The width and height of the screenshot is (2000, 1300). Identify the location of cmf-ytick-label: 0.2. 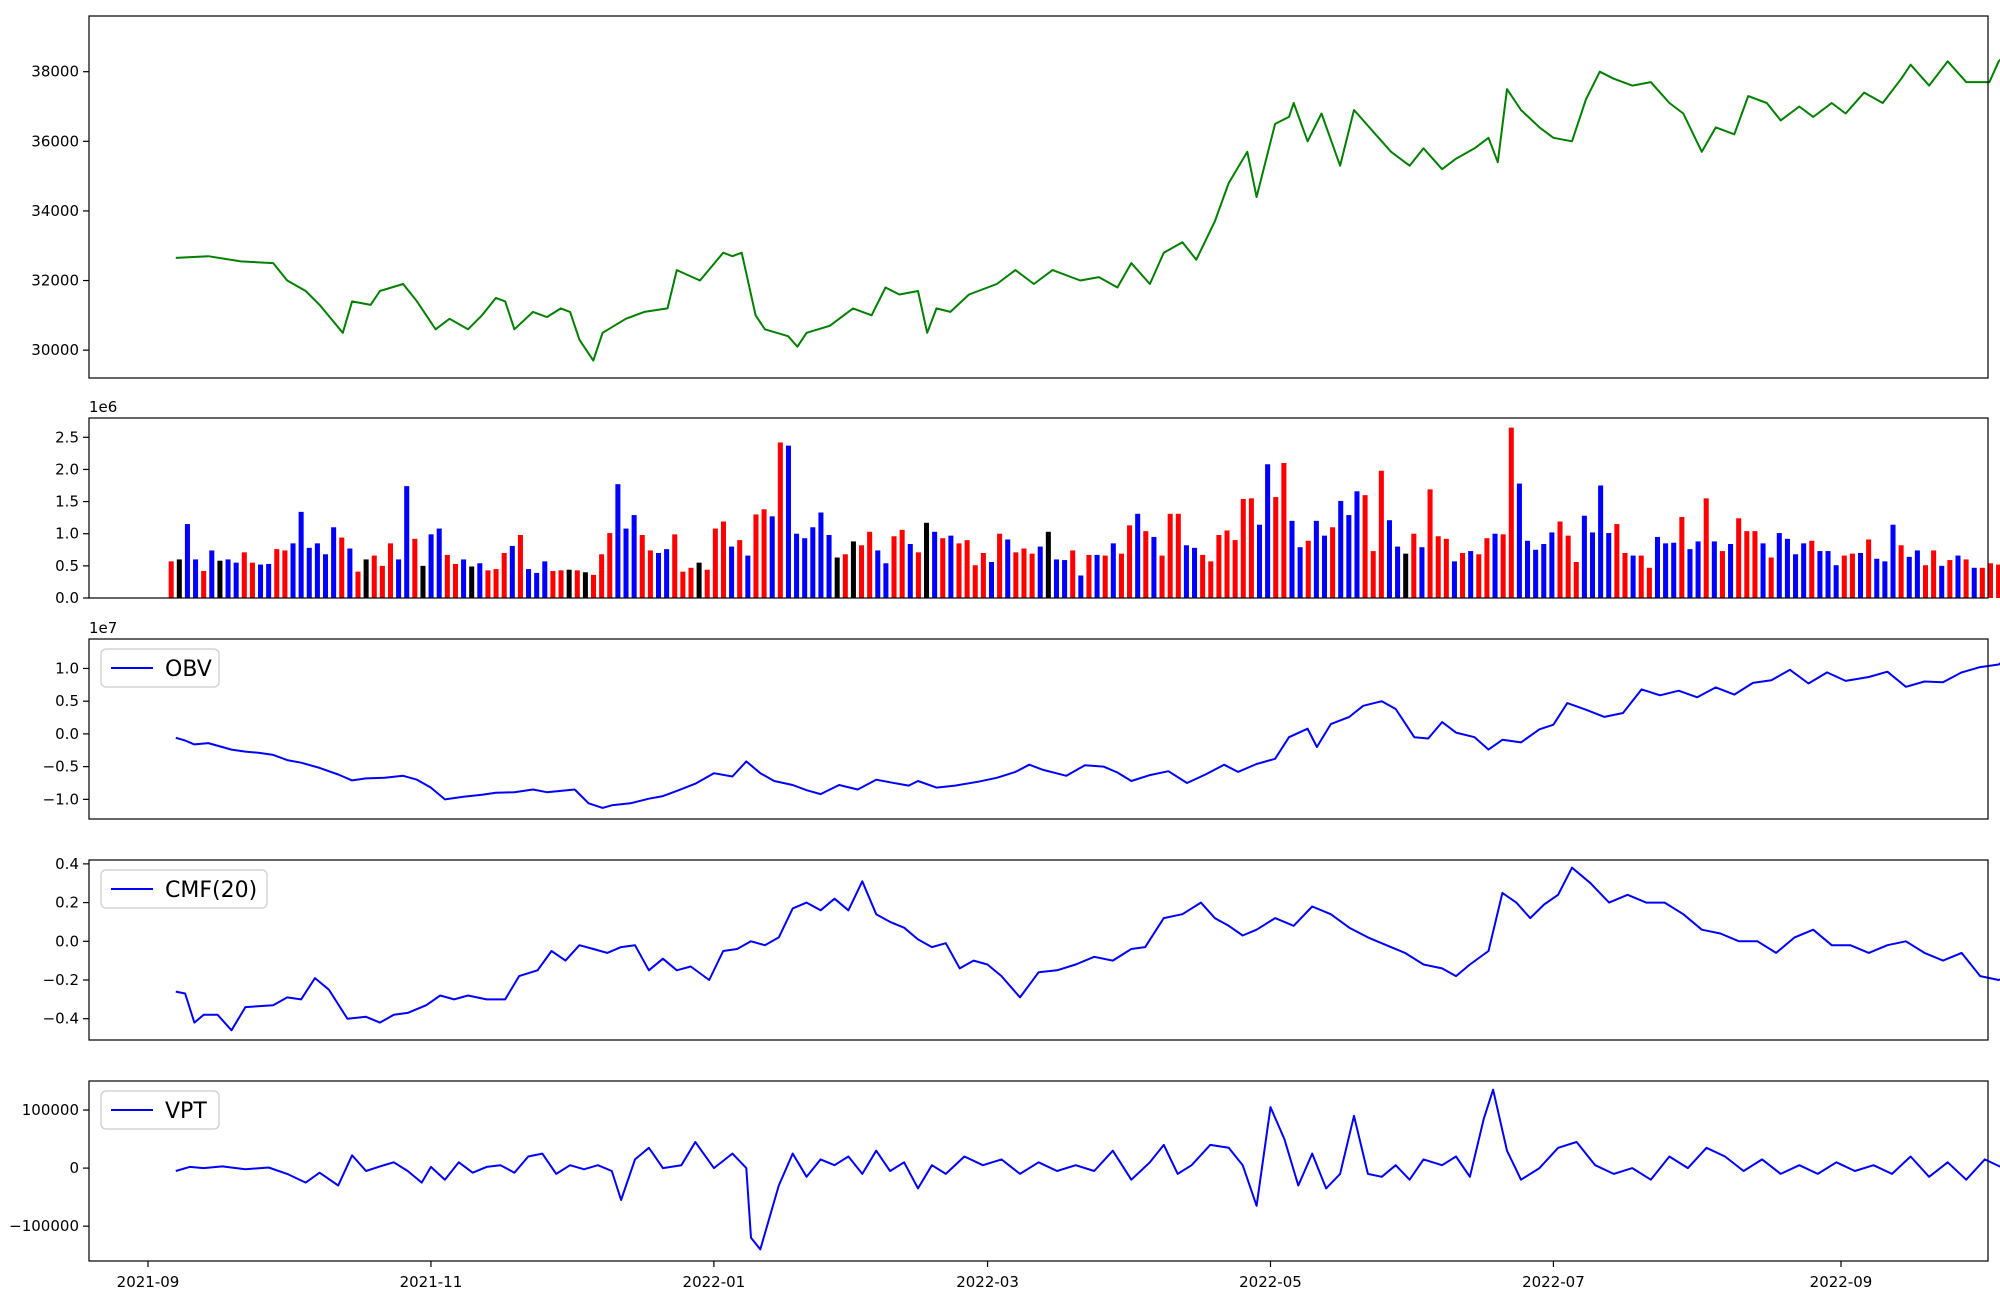
(67, 903).